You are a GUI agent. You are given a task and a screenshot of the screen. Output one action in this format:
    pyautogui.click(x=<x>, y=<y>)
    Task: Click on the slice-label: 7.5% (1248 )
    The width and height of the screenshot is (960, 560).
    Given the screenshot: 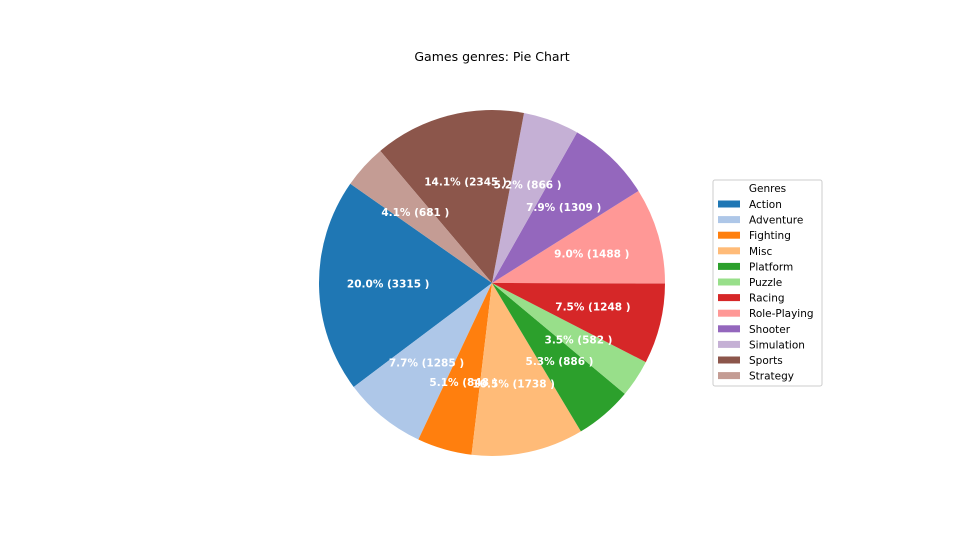 What is the action you would take?
    pyautogui.click(x=592, y=308)
    